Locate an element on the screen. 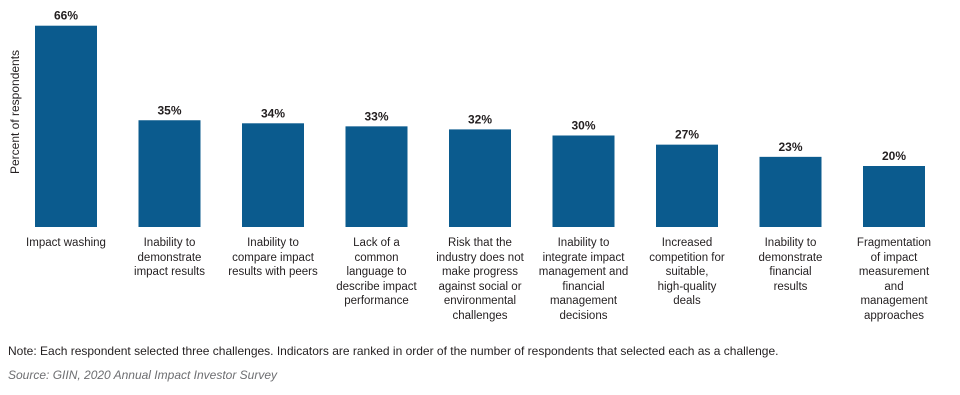 This screenshot has height=395, width=960. value-label: 35% is located at coordinates (169, 110).